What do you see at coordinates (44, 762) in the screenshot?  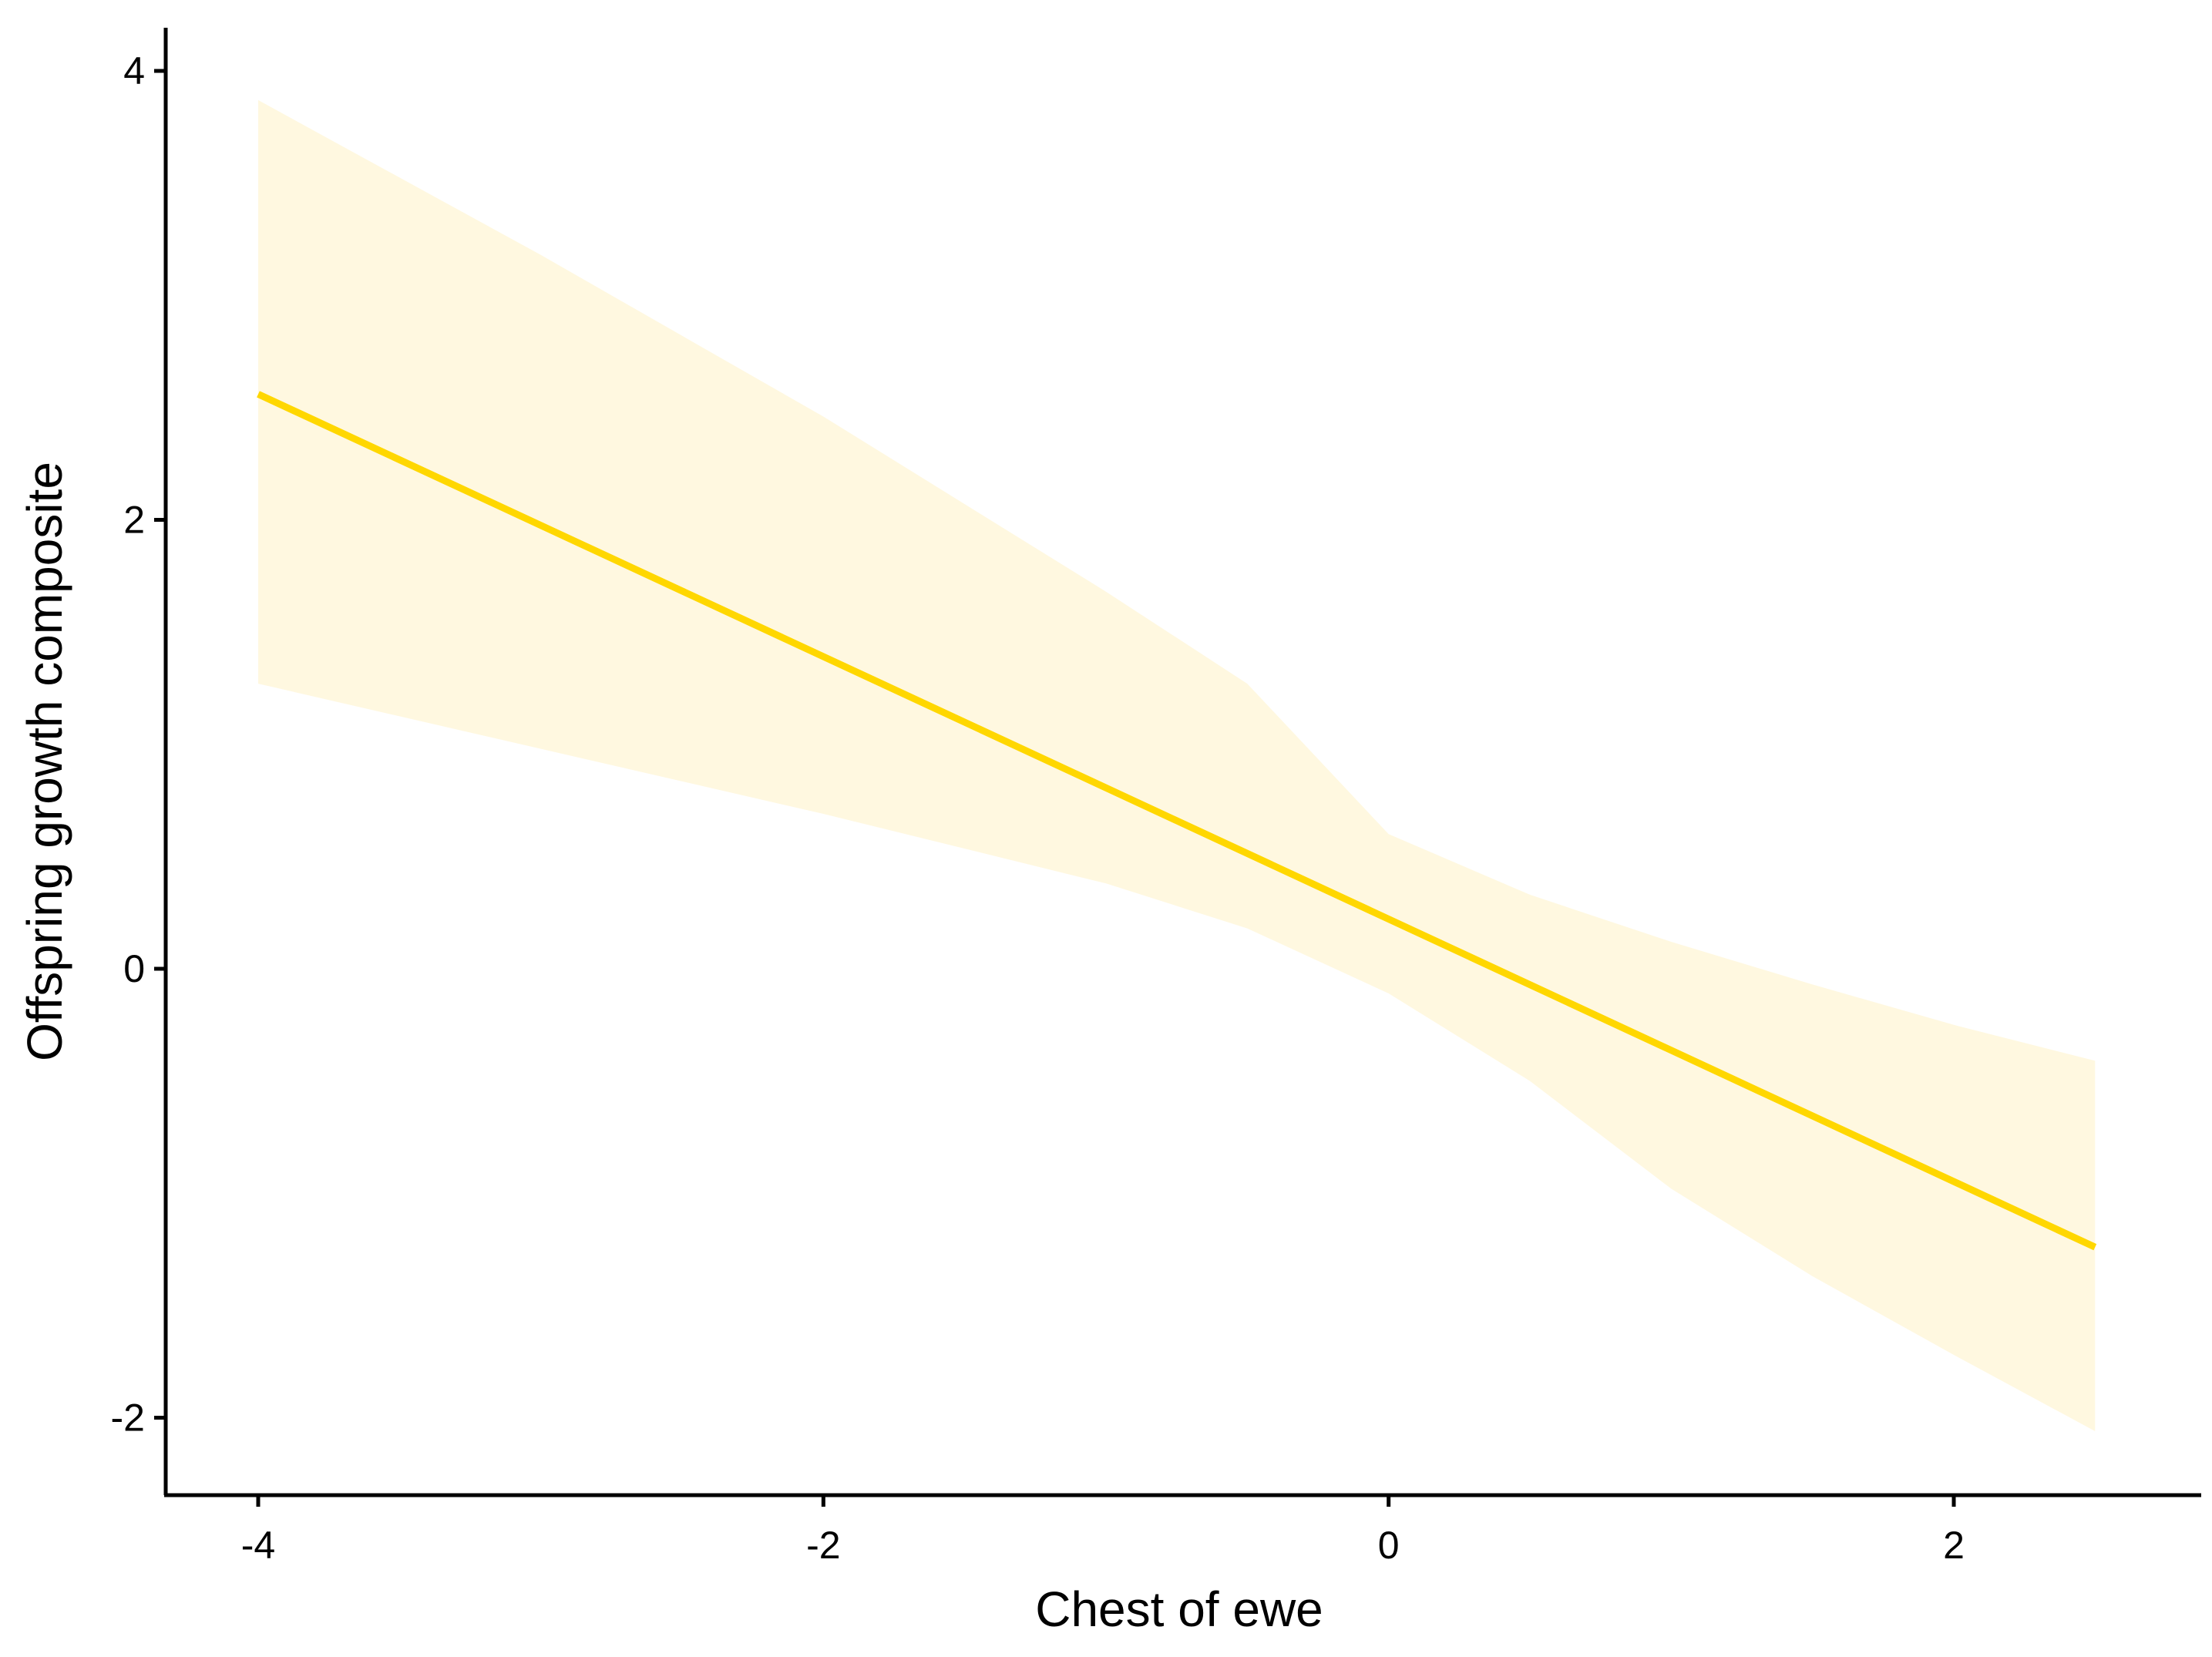 I see `y-axis-title: Offspring growth composite` at bounding box center [44, 762].